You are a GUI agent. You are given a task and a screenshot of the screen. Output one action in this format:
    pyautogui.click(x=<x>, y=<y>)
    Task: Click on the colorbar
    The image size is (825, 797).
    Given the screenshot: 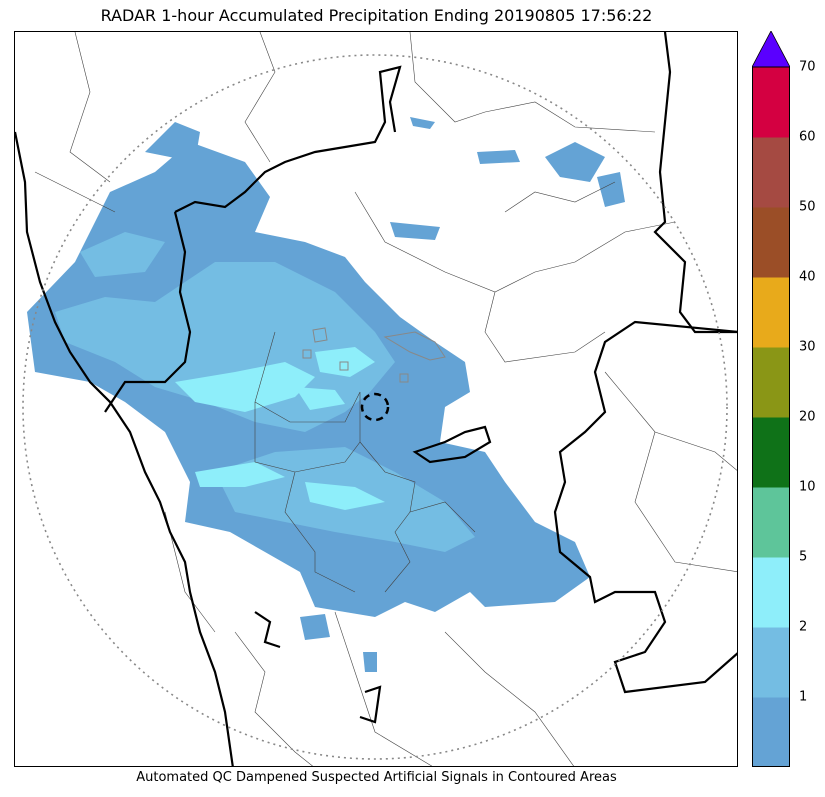 What is the action you would take?
    pyautogui.click(x=771, y=399)
    